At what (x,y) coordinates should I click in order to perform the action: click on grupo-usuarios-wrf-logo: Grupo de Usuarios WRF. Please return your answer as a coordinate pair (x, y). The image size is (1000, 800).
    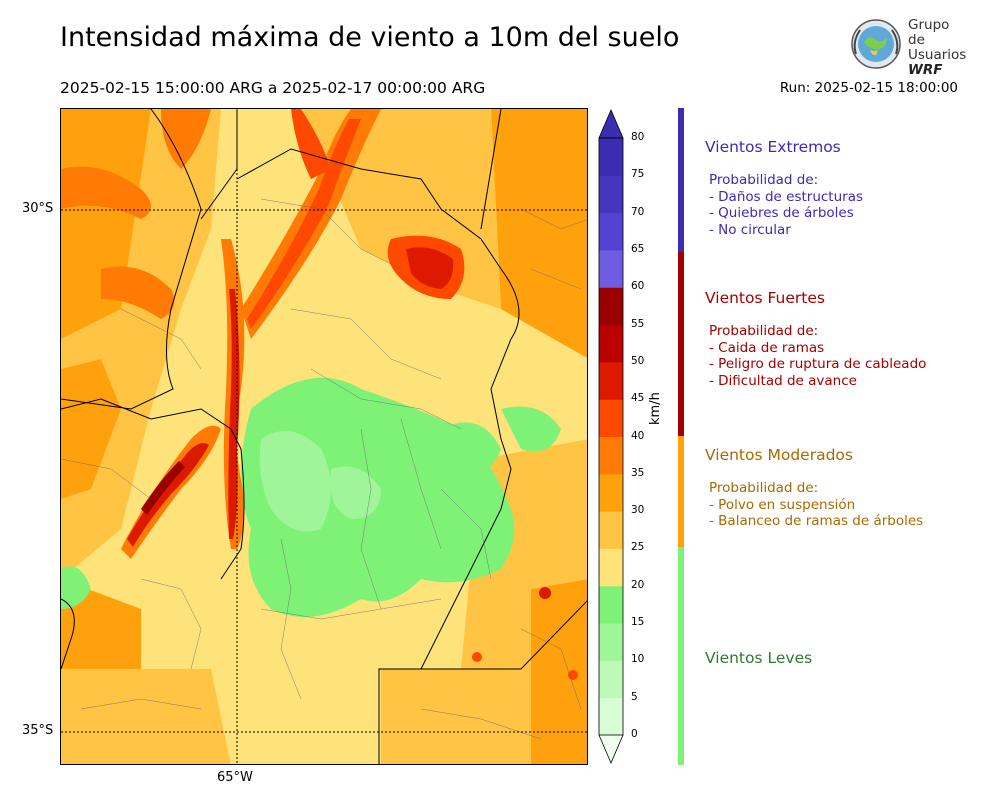
    Looking at the image, I should click on (909, 47).